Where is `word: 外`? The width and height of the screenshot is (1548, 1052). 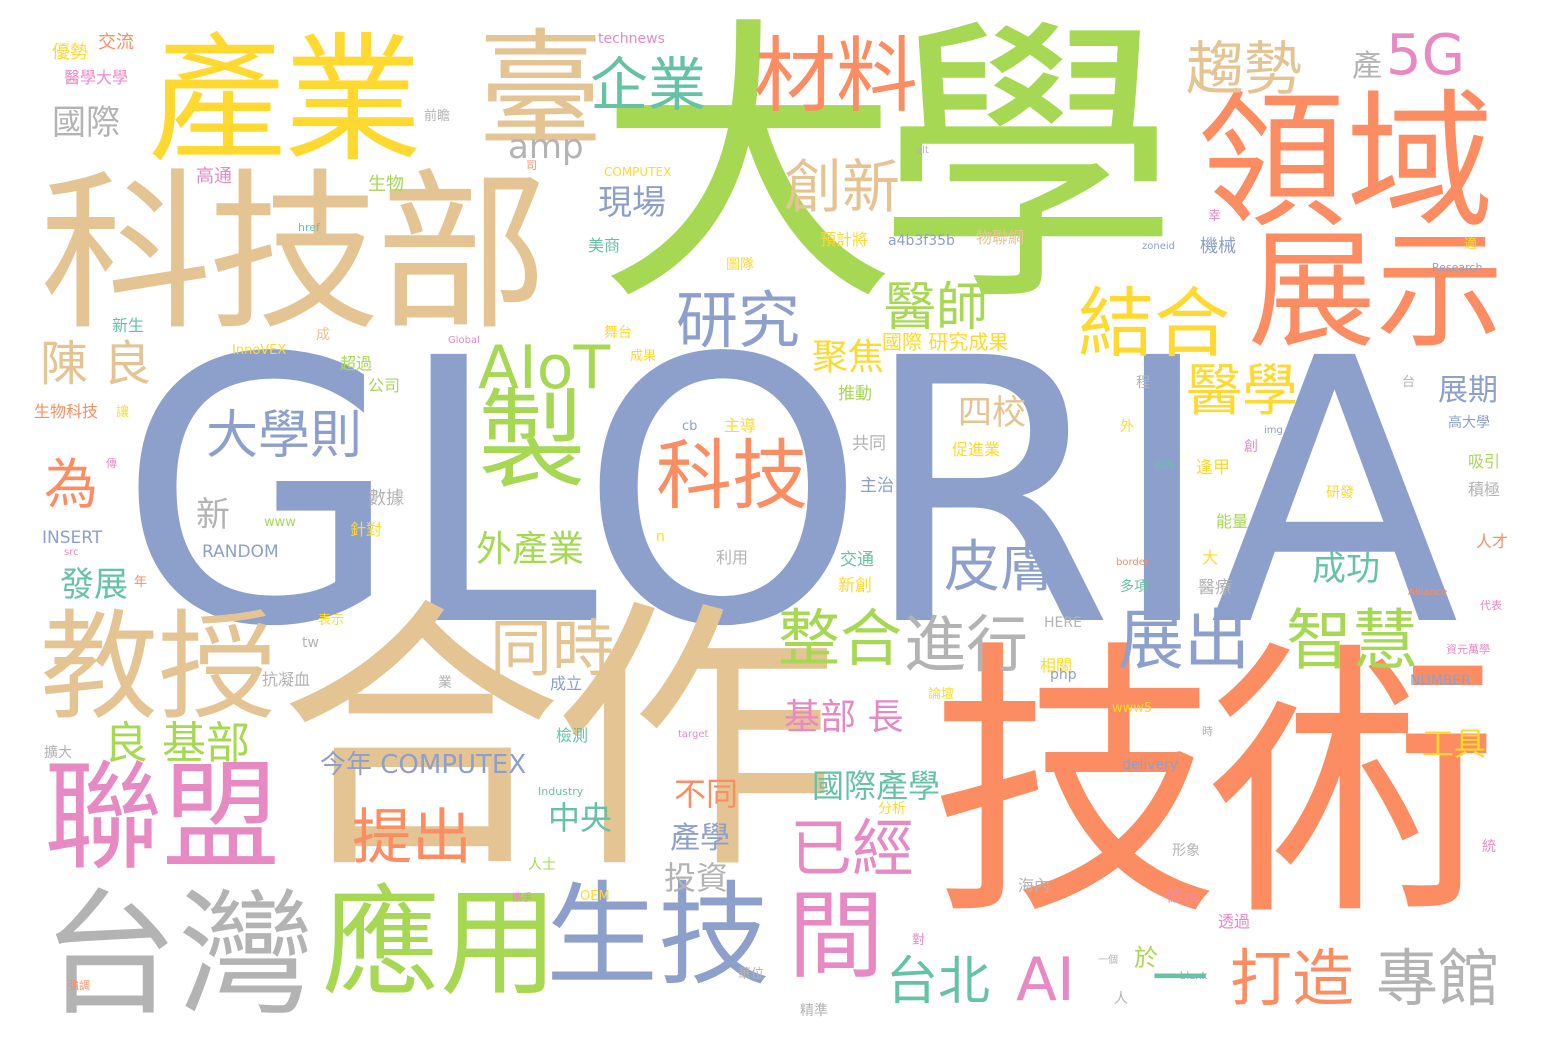 word: 外 is located at coordinates (1127, 427).